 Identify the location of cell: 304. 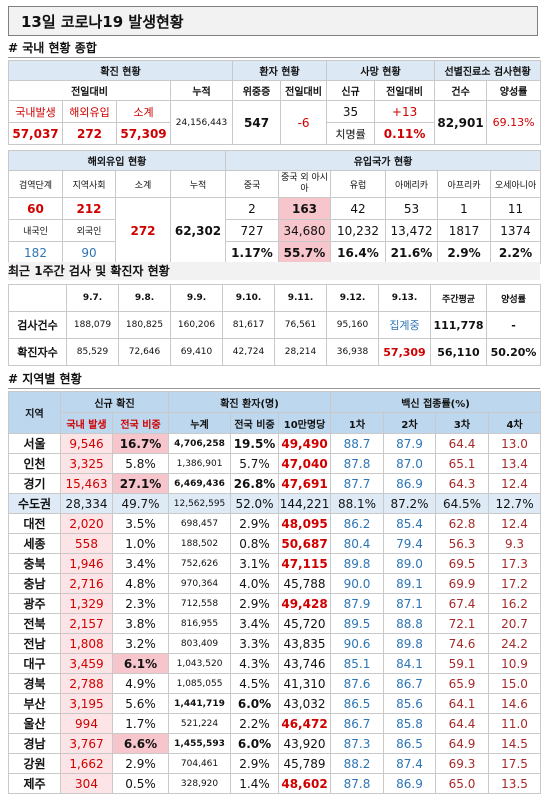
(86, 783).